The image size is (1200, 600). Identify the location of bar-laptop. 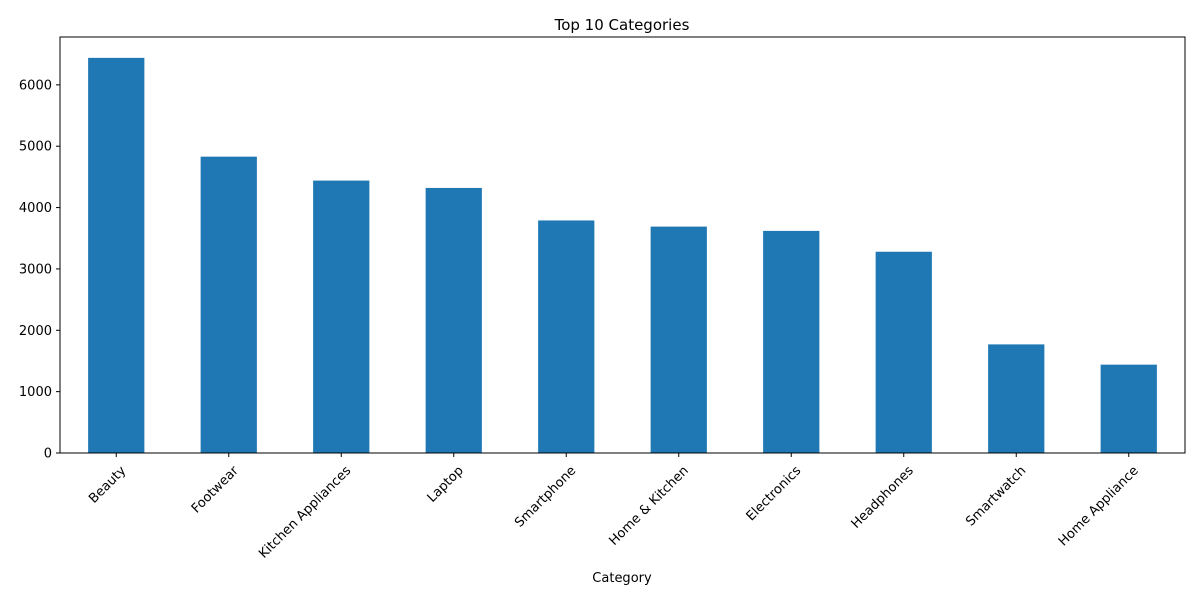
(453, 320).